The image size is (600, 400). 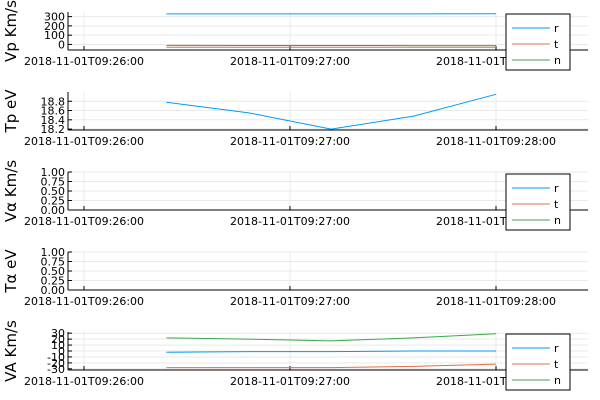 I want to click on series-line-r, so click(x=331, y=351).